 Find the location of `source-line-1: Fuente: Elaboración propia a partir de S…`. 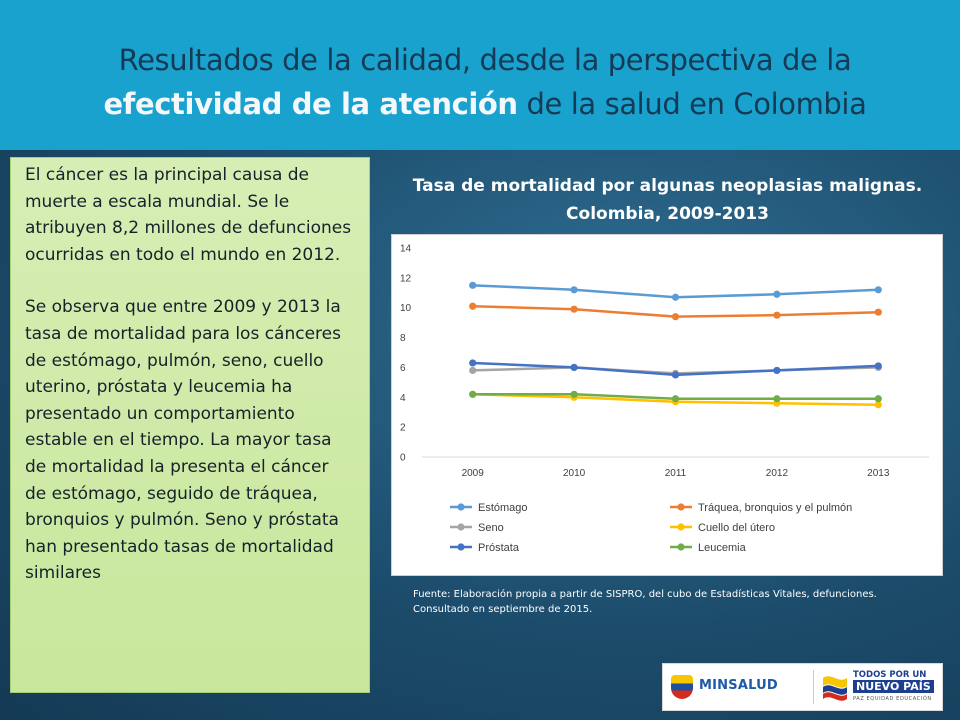

source-line-1: Fuente: Elaboración propia a partir de S… is located at coordinates (645, 594).